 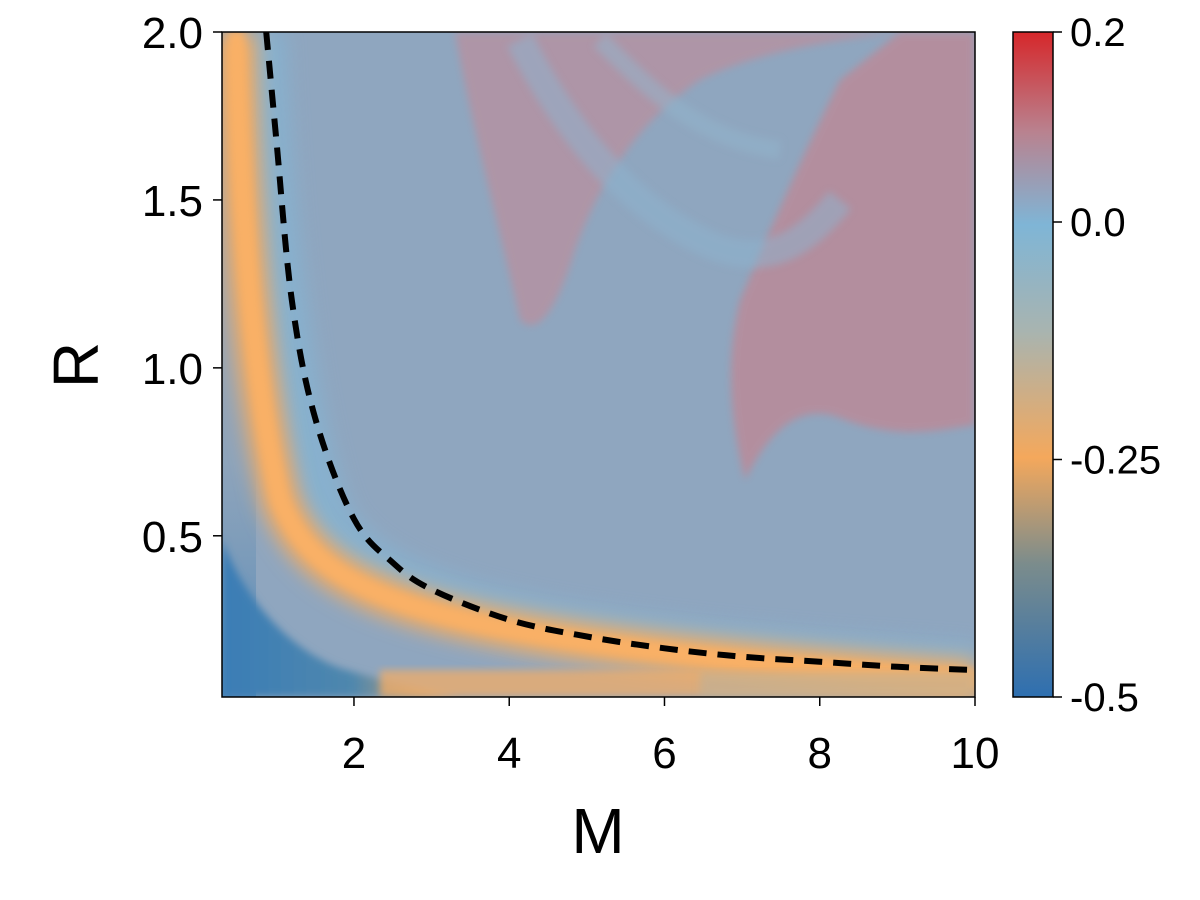 I want to click on colorbar-tick-label: 0.2, so click(x=1098, y=33).